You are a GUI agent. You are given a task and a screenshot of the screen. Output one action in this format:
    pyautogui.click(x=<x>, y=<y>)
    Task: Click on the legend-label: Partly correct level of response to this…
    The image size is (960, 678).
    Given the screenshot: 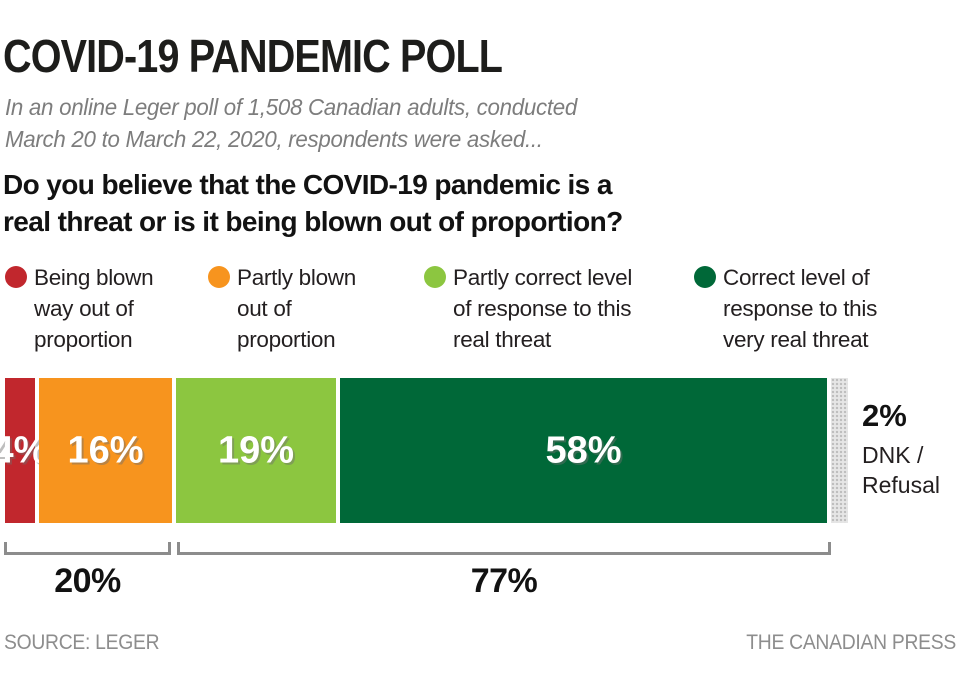 What is the action you would take?
    pyautogui.click(x=543, y=308)
    